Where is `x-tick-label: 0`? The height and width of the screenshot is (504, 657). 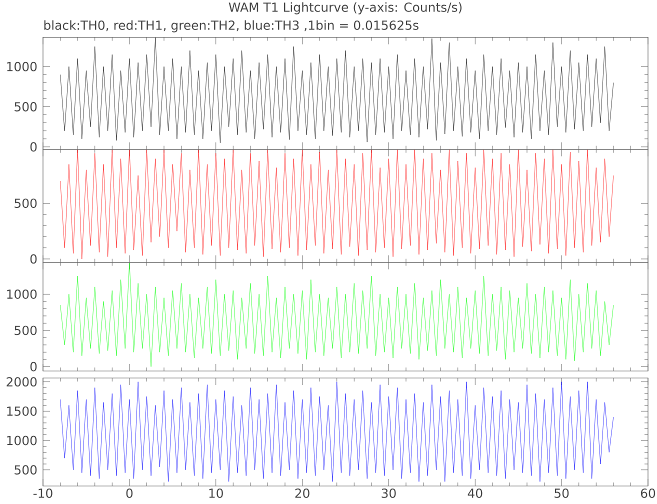 x-tick-label: 0 is located at coordinates (129, 493).